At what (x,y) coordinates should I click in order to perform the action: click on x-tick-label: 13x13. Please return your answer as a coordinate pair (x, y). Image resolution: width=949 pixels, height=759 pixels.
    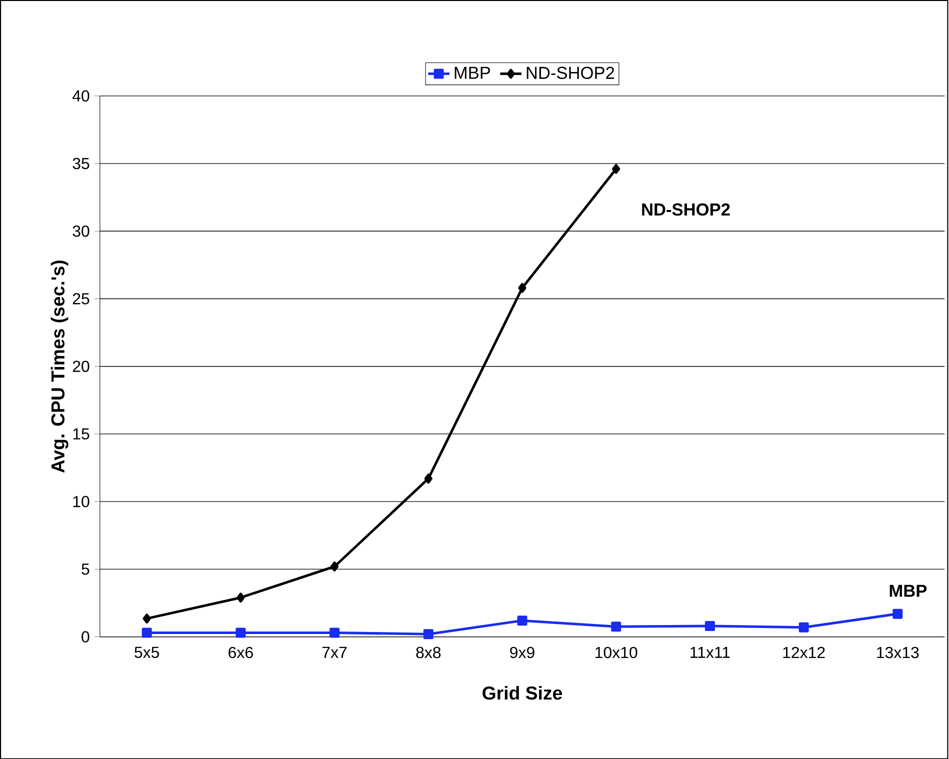
    Looking at the image, I should click on (898, 652).